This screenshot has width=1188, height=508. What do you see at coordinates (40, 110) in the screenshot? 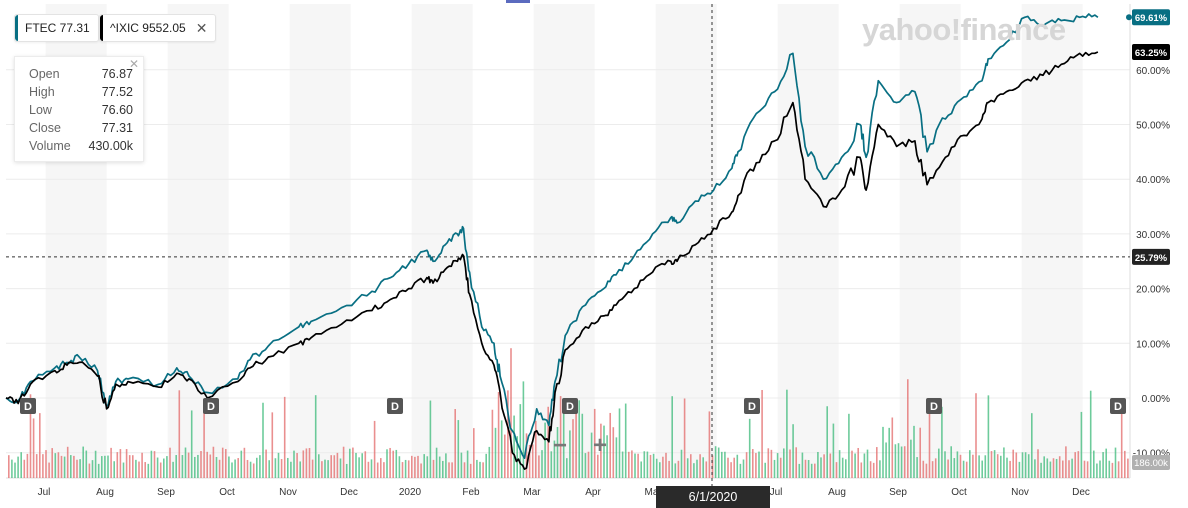
I see `ohlc-label: Low` at bounding box center [40, 110].